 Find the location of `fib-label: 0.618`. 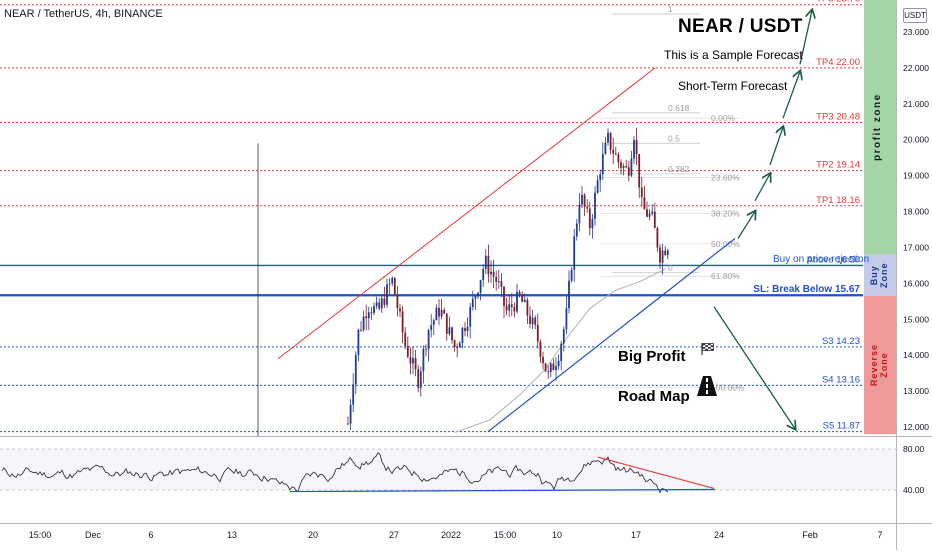

fib-label: 0.618 is located at coordinates (679, 108).